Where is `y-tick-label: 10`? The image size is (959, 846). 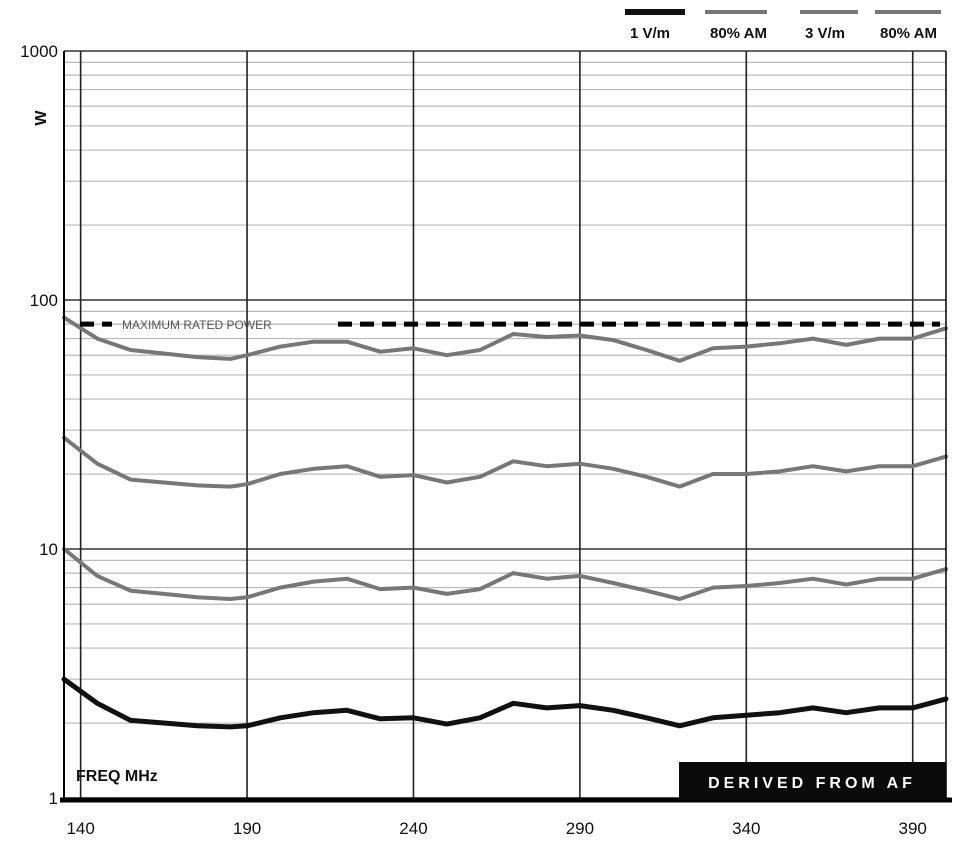 y-tick-label: 10 is located at coordinates (48, 549).